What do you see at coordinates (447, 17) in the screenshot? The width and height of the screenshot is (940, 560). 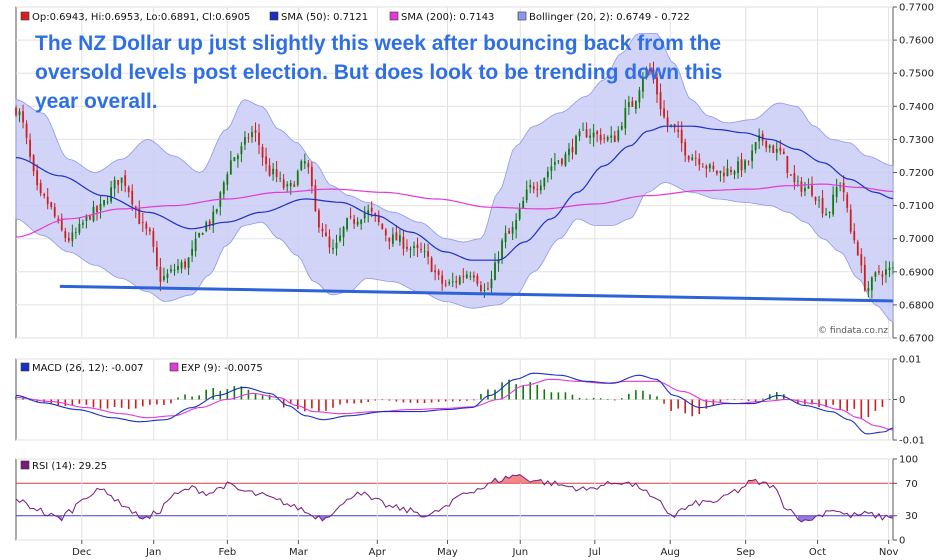 I see `legend-label: SMA (200): 0.7143` at bounding box center [447, 17].